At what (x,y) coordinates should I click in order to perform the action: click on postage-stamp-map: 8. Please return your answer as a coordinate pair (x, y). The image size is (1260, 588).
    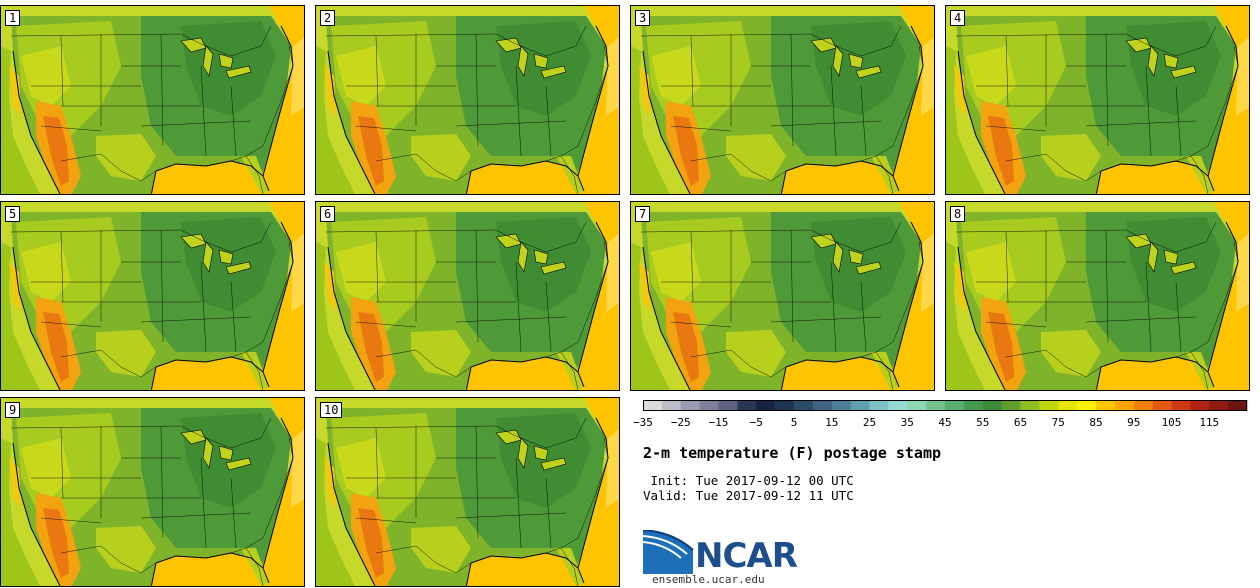
    Looking at the image, I should click on (1097, 296).